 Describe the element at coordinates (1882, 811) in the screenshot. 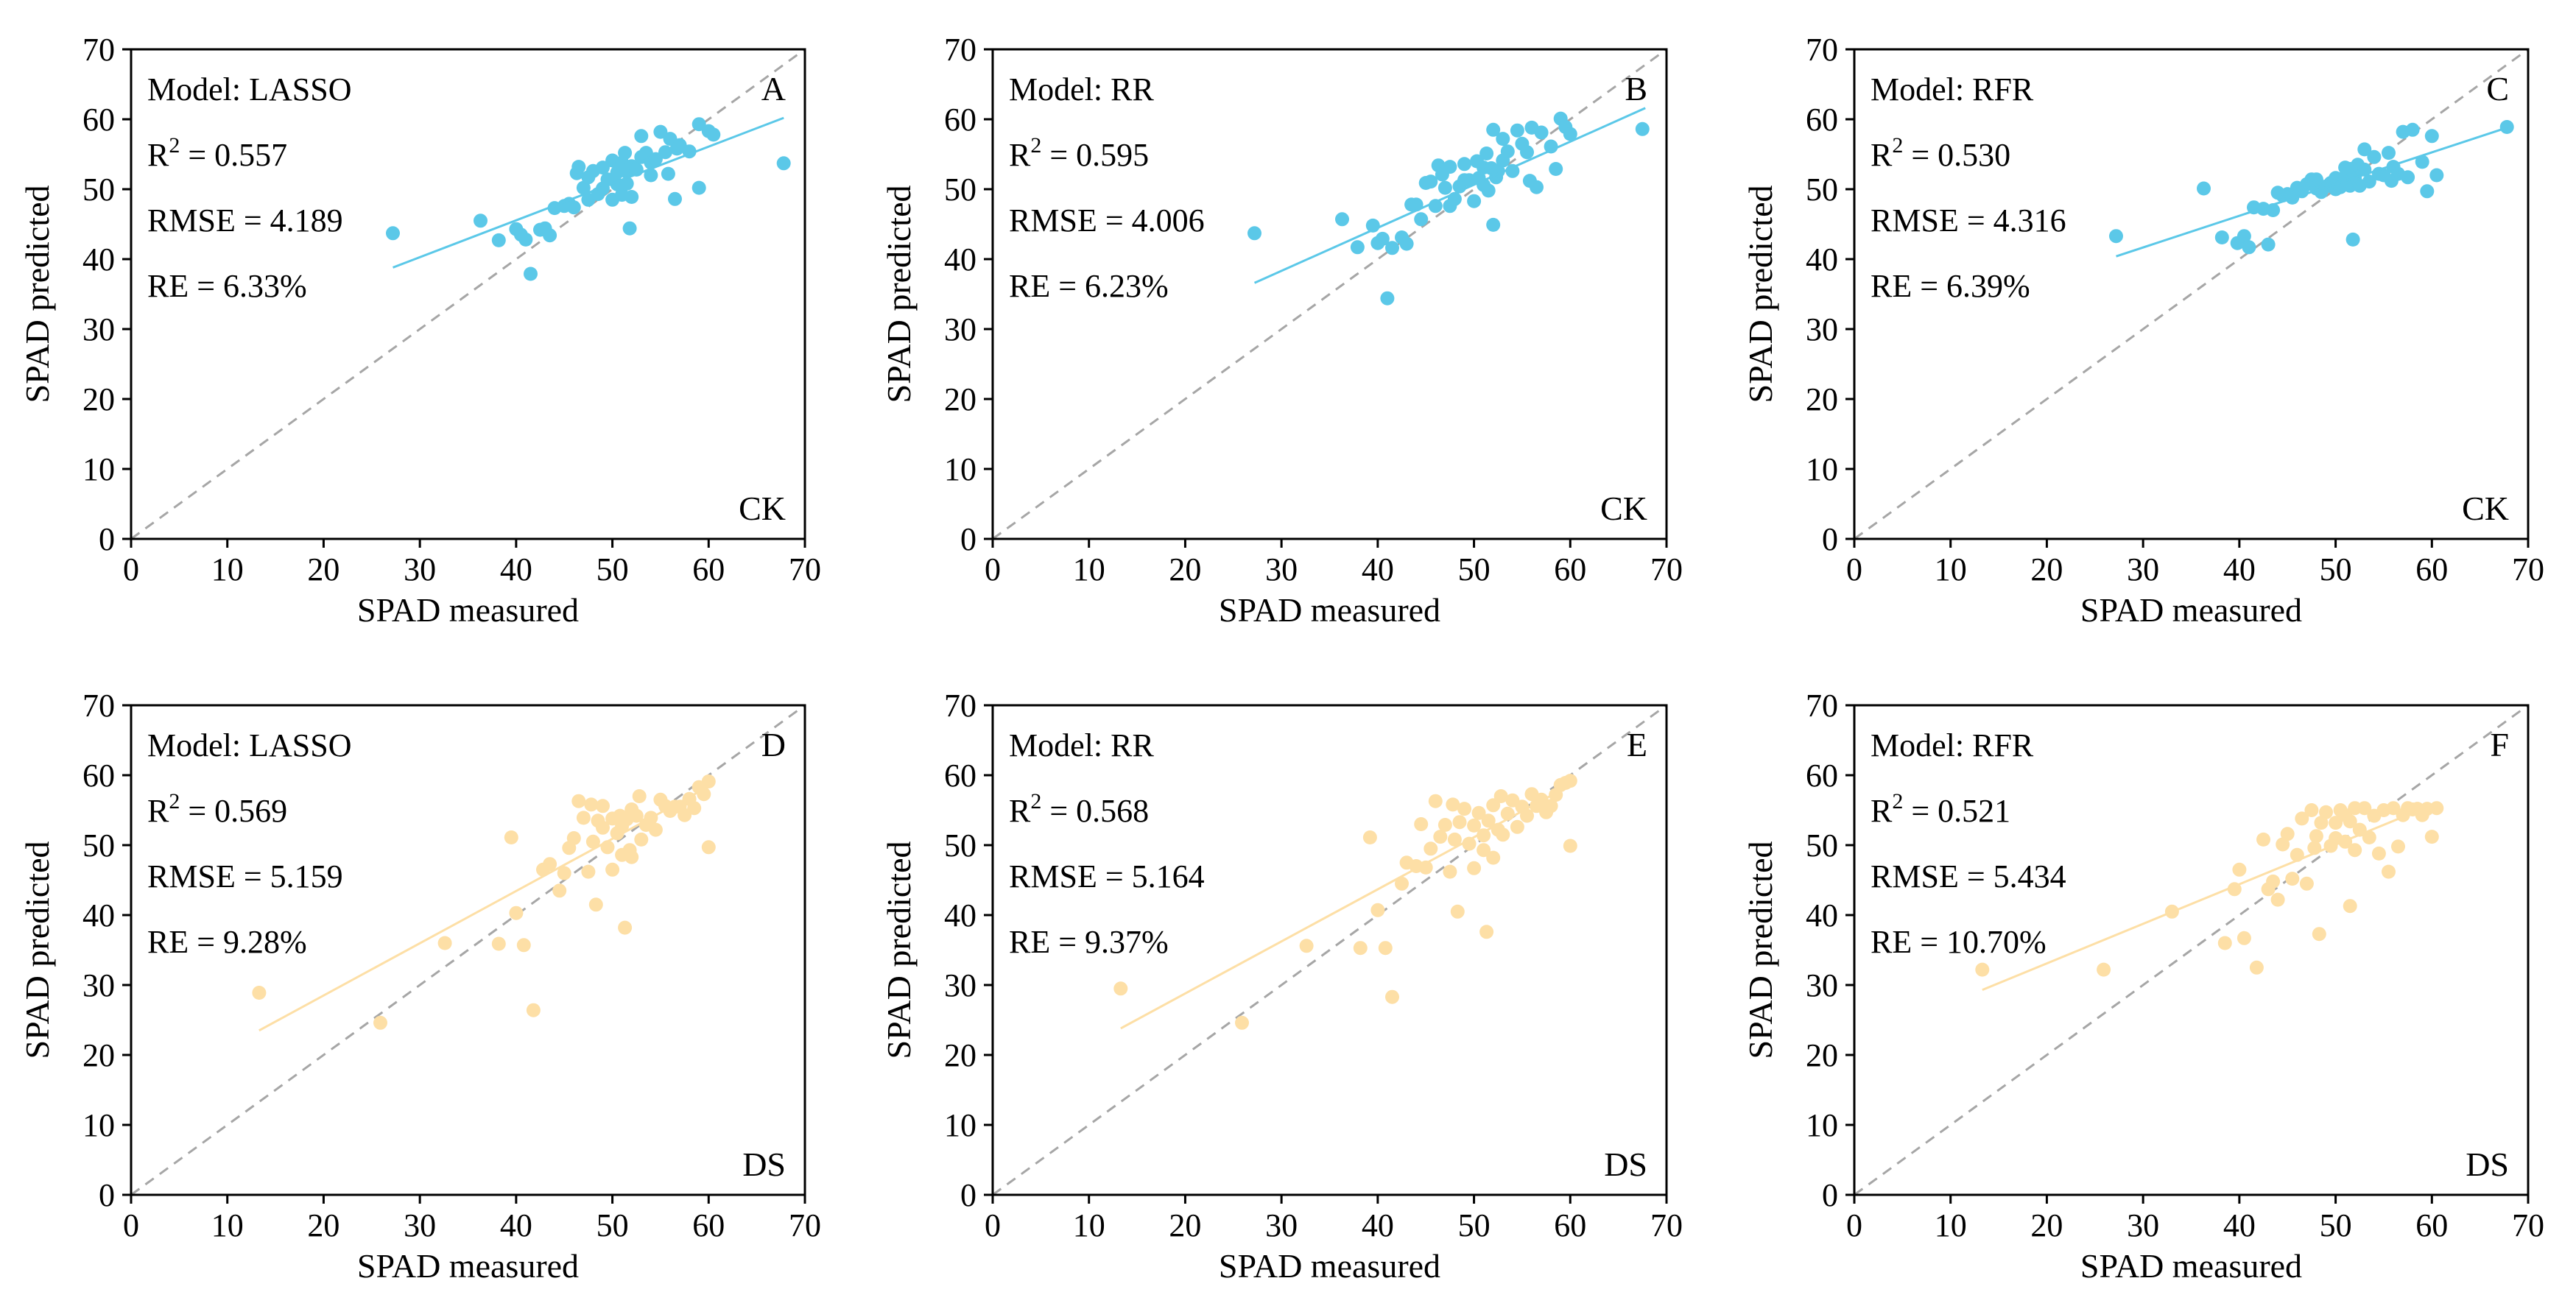

I see `r2-symbol: R` at that location.